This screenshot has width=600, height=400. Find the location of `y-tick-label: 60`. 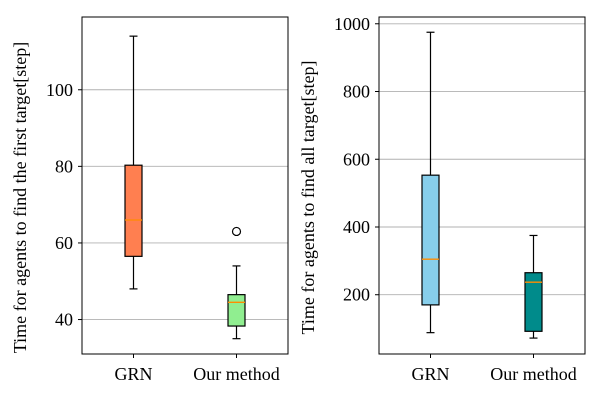

y-tick-label: 60 is located at coordinates (64, 243).